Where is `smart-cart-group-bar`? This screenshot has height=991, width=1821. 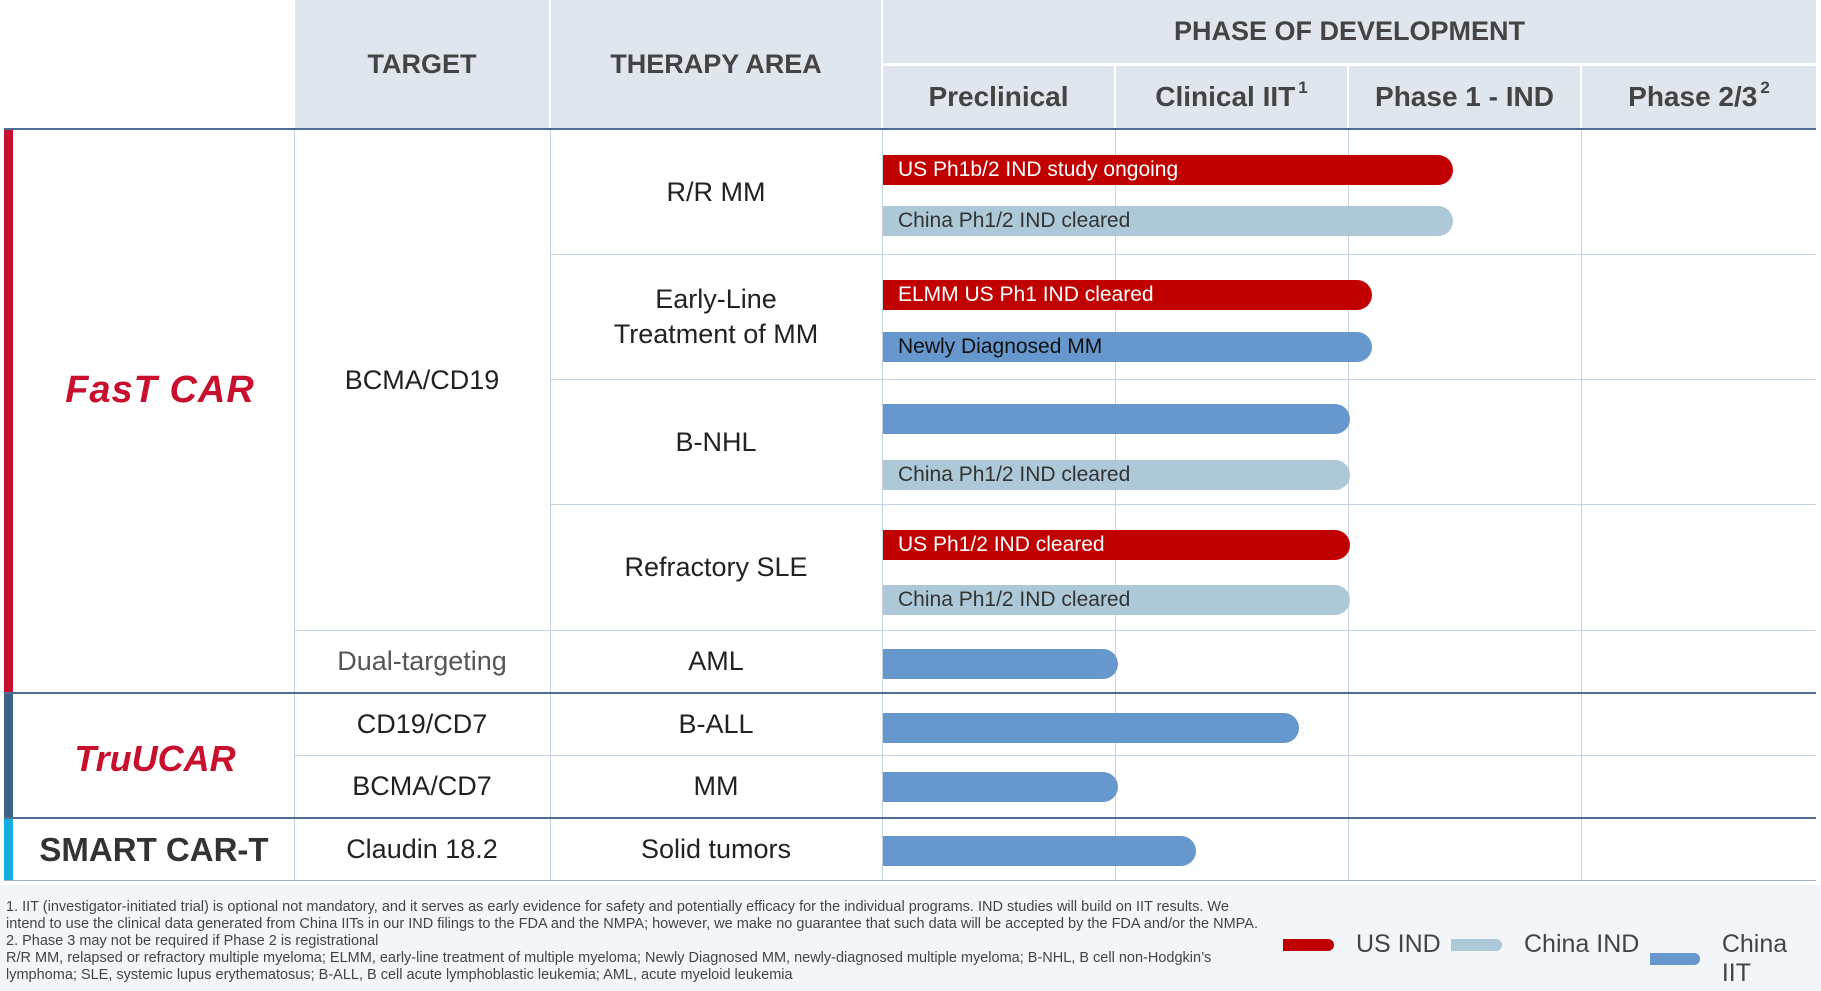 smart-cart-group-bar is located at coordinates (8, 849).